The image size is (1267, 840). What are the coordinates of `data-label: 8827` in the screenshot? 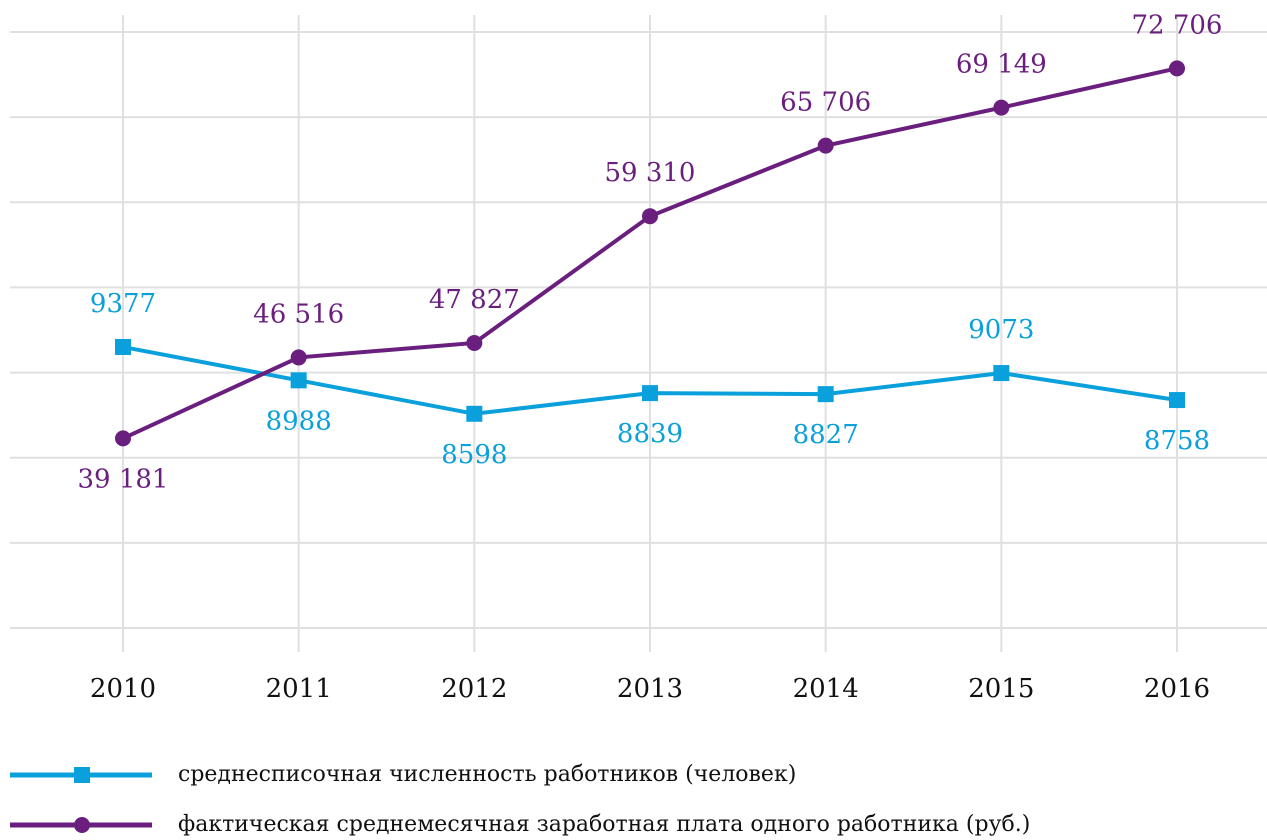 It's located at (826, 435).